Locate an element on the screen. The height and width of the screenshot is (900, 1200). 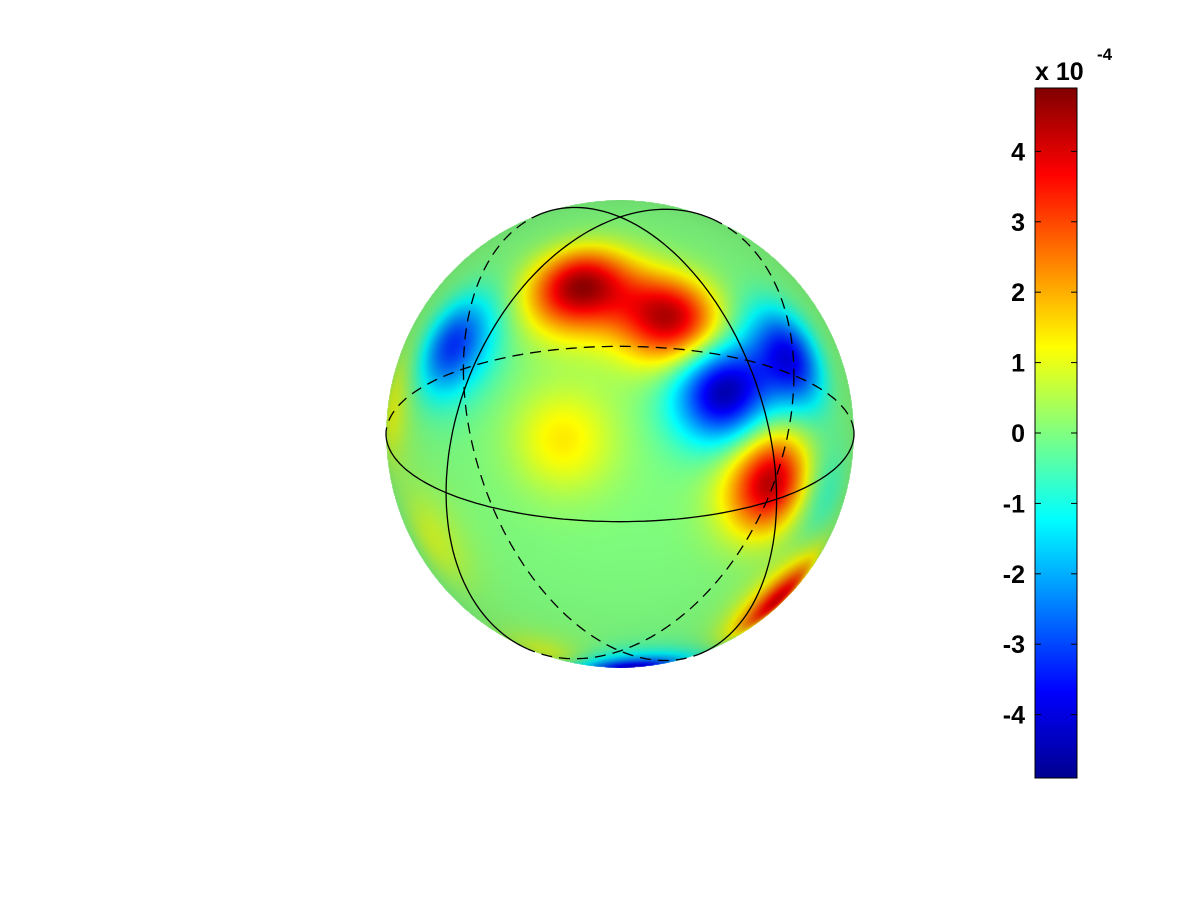
colorbar-tick-label: 0 is located at coordinates (1018, 434).